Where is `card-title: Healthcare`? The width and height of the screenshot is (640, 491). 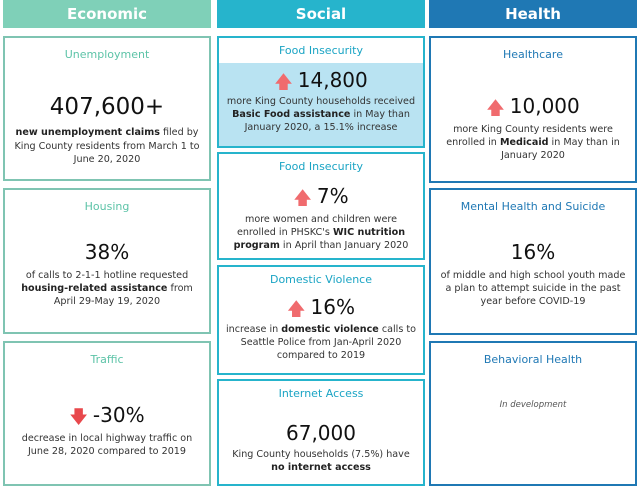
card-title: Healthcare is located at coordinates (533, 54).